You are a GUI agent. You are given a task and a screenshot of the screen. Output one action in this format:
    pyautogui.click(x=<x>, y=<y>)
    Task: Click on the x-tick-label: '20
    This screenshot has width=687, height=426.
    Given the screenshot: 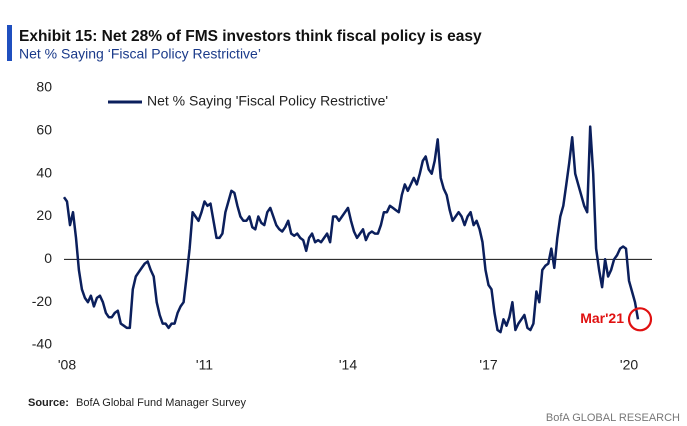 What is the action you would take?
    pyautogui.click(x=629, y=365)
    